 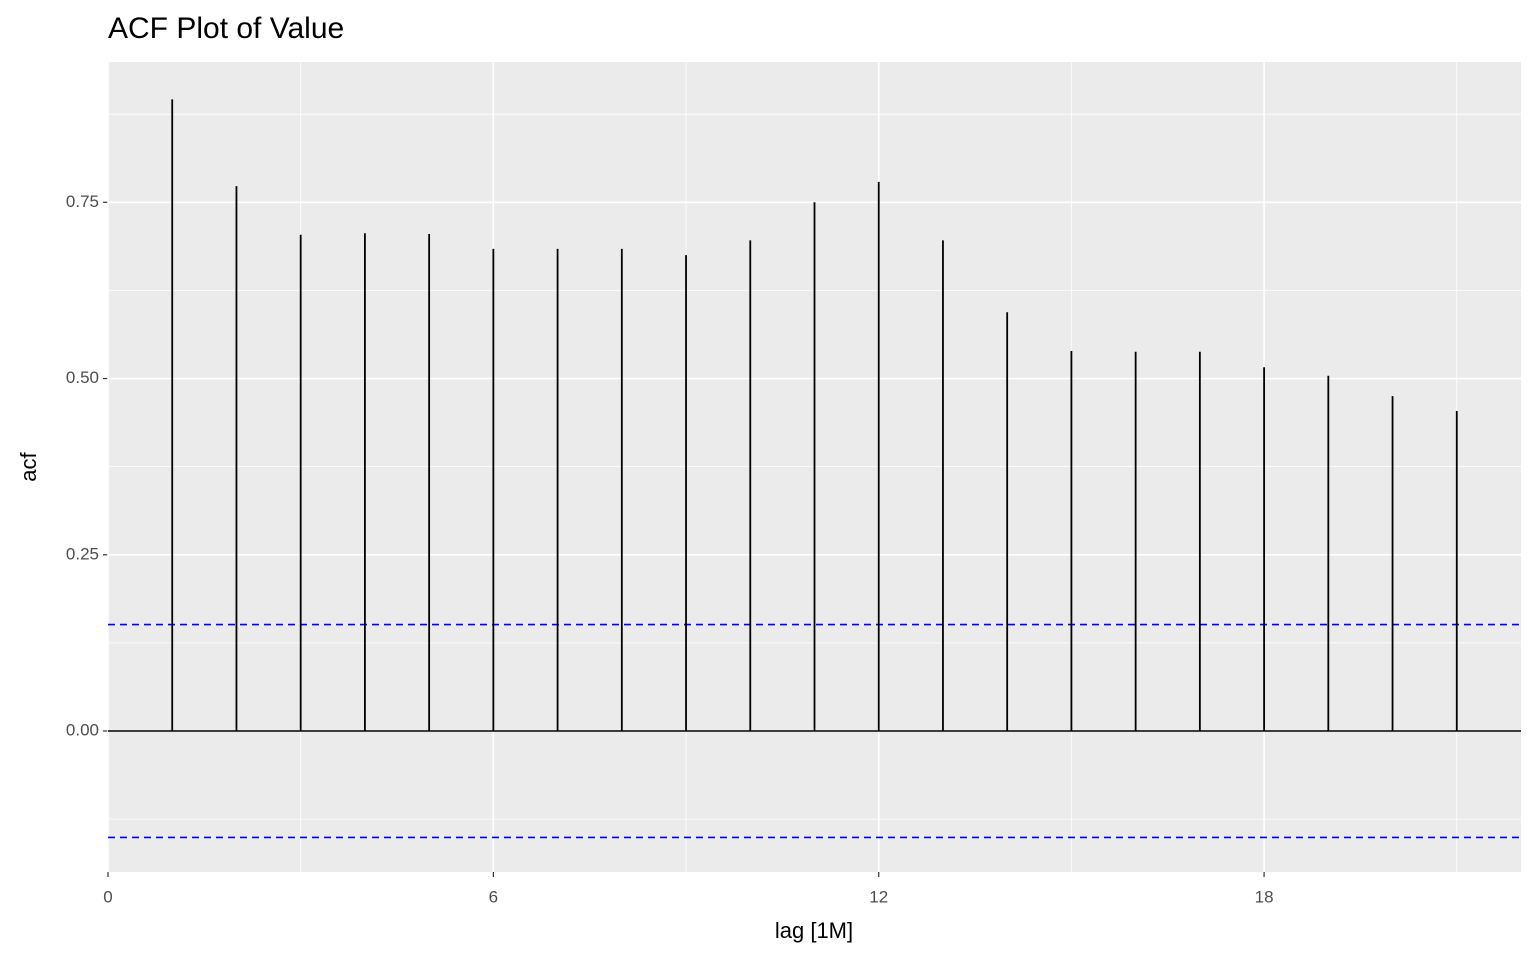 I want to click on y-axis-title: acf, so click(x=28, y=466).